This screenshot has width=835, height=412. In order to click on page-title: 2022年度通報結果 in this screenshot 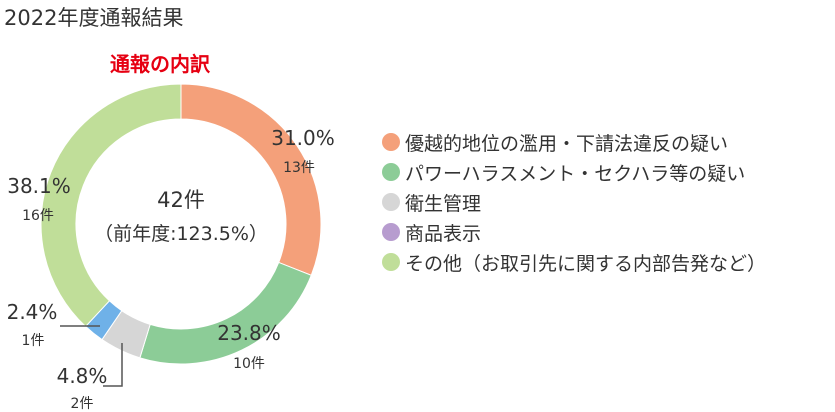, I will do `click(94, 18)`.